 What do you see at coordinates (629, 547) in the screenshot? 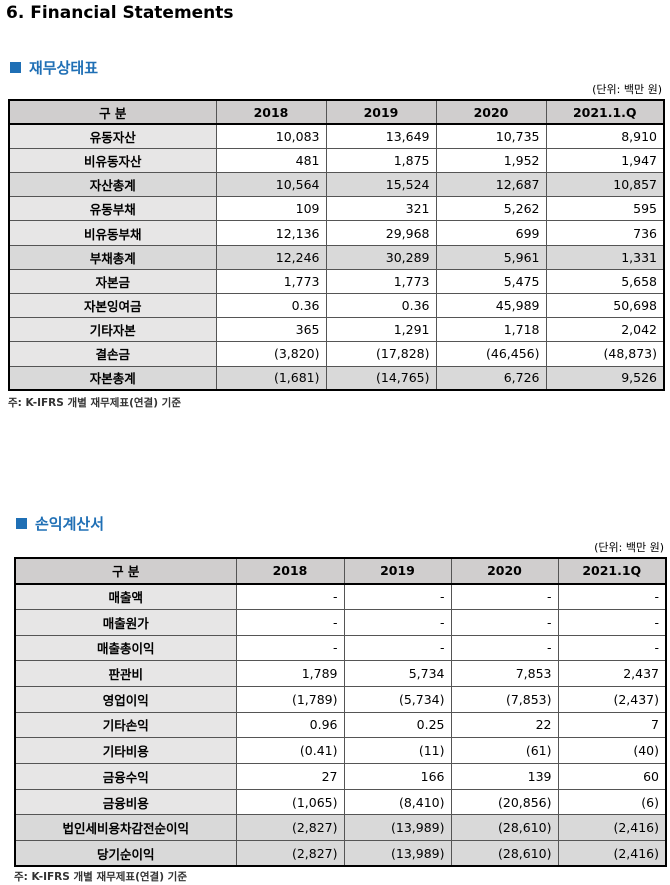
I see `unit-label: (단위: 백만 원)` at bounding box center [629, 547].